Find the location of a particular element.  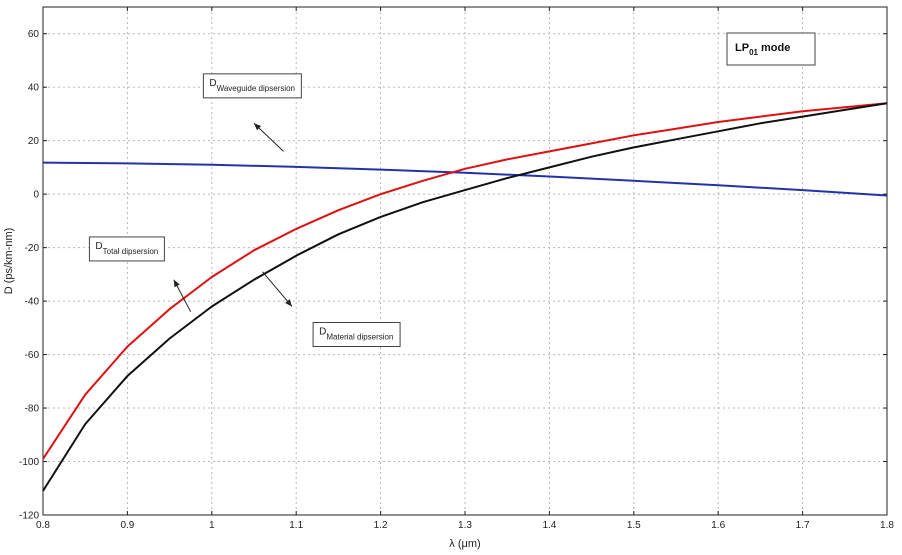

annotation-arrow-shaft is located at coordinates (277, 289).